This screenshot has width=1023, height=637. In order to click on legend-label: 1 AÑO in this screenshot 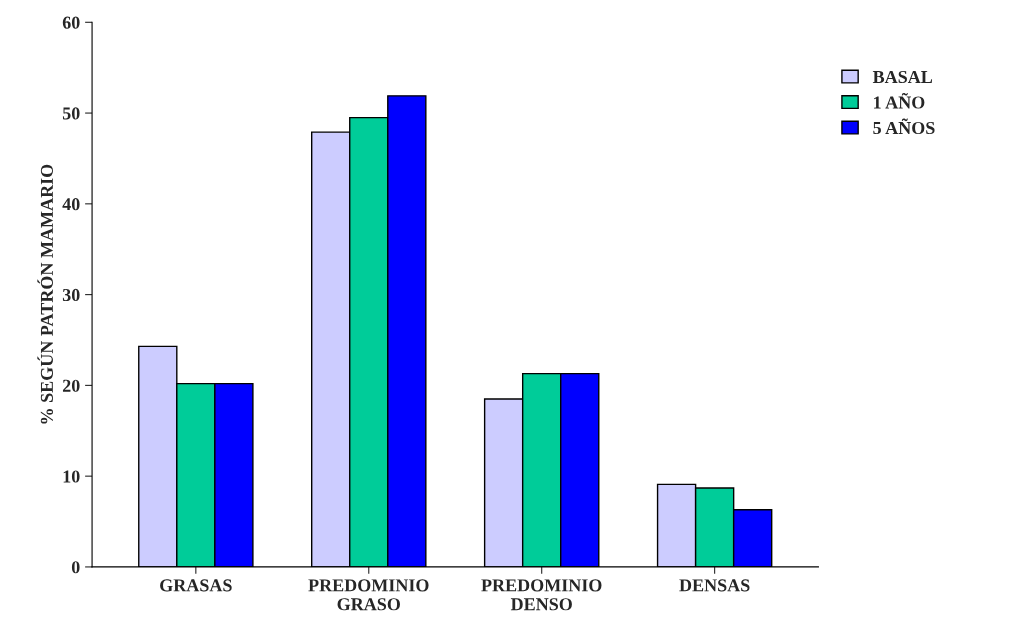, I will do `click(899, 100)`.